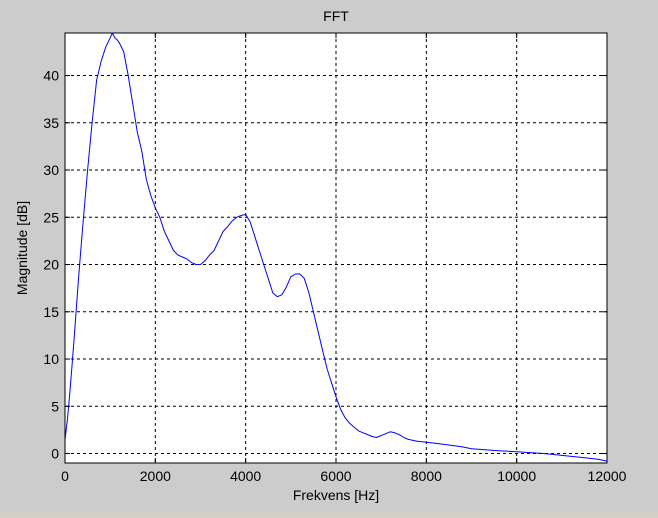 The height and width of the screenshot is (518, 658). What do you see at coordinates (51, 265) in the screenshot?
I see `y-tick-label: 20` at bounding box center [51, 265].